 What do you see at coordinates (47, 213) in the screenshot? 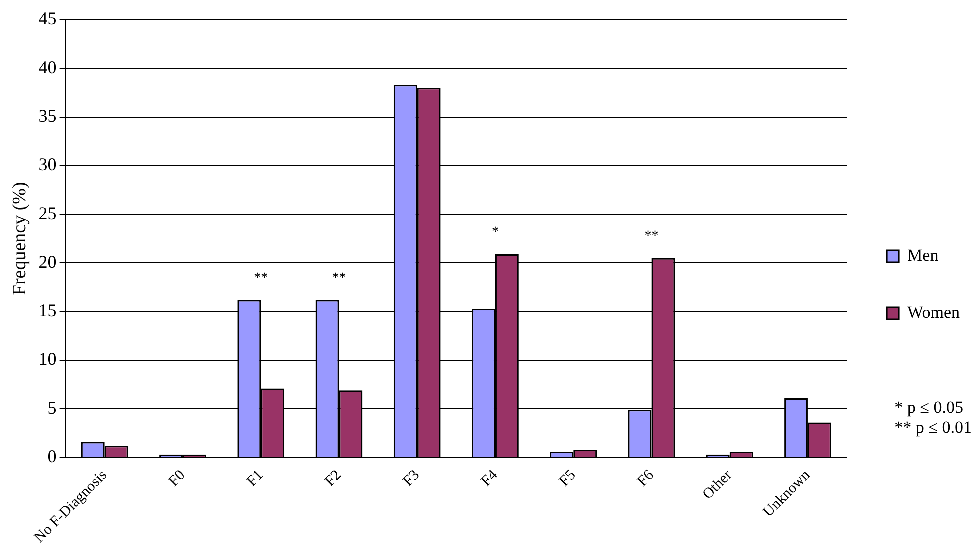
I see `y-tick-label: 25` at bounding box center [47, 213].